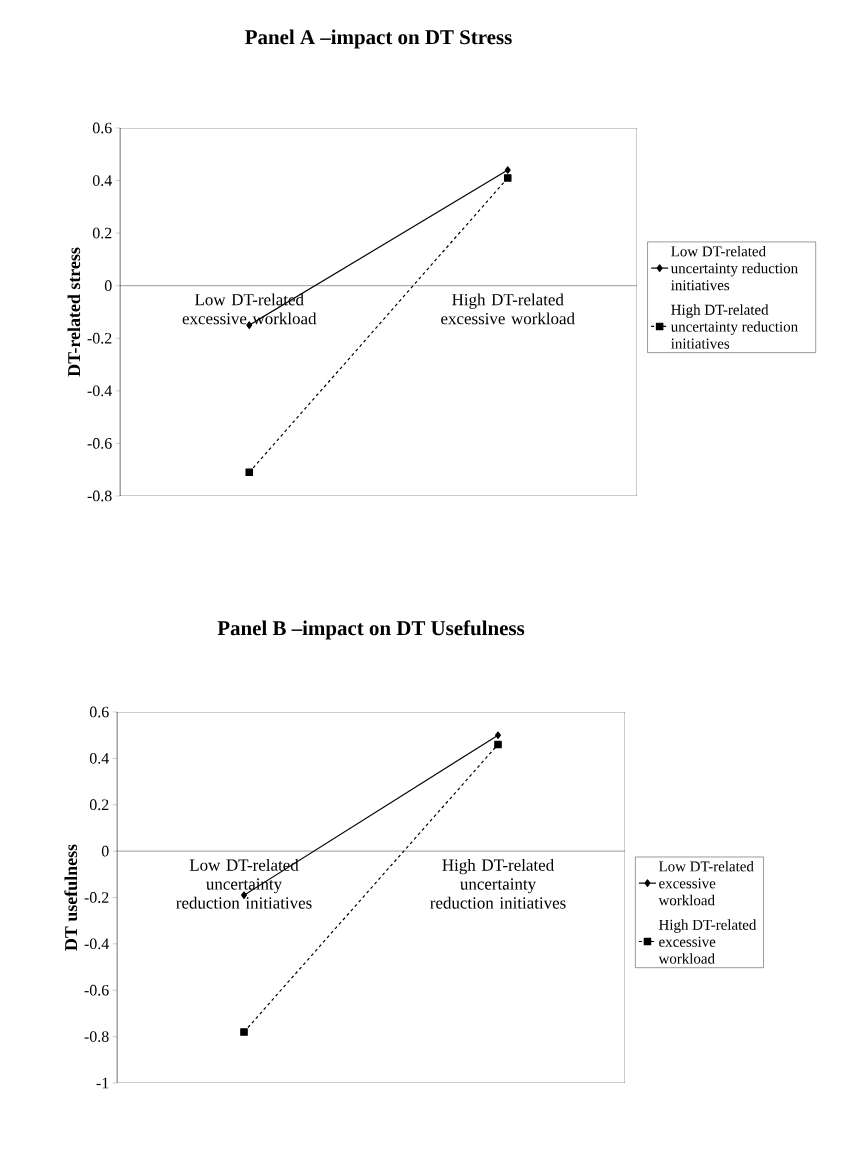 The width and height of the screenshot is (863, 1163). Describe the element at coordinates (734, 268) in the screenshot. I see `legend-label: Low DT-related uncertainty reduction initiatives` at that location.